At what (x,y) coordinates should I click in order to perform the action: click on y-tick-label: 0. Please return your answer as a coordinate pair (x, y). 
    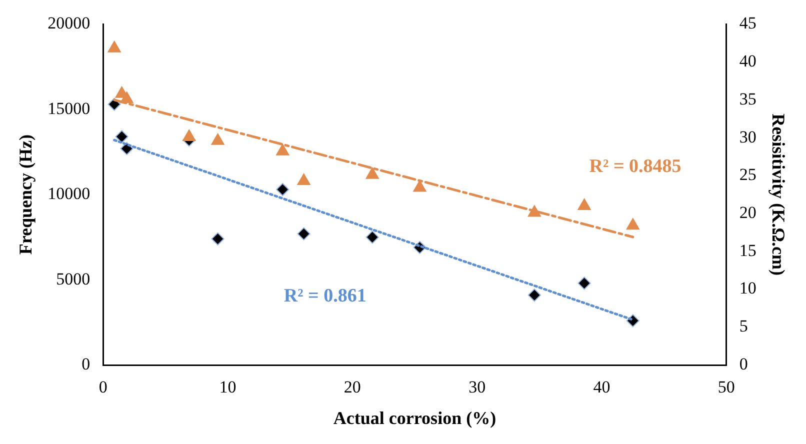
    Looking at the image, I should click on (86, 364).